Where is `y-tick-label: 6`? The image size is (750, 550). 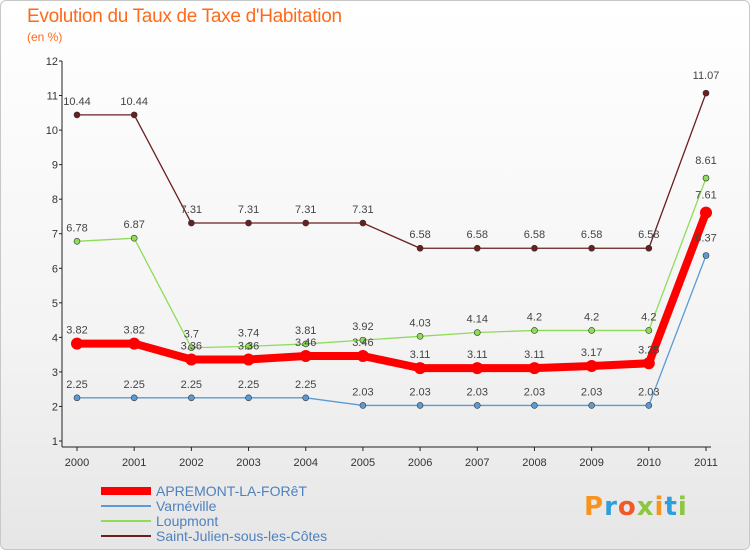
y-tick-label: 6 is located at coordinates (55, 269).